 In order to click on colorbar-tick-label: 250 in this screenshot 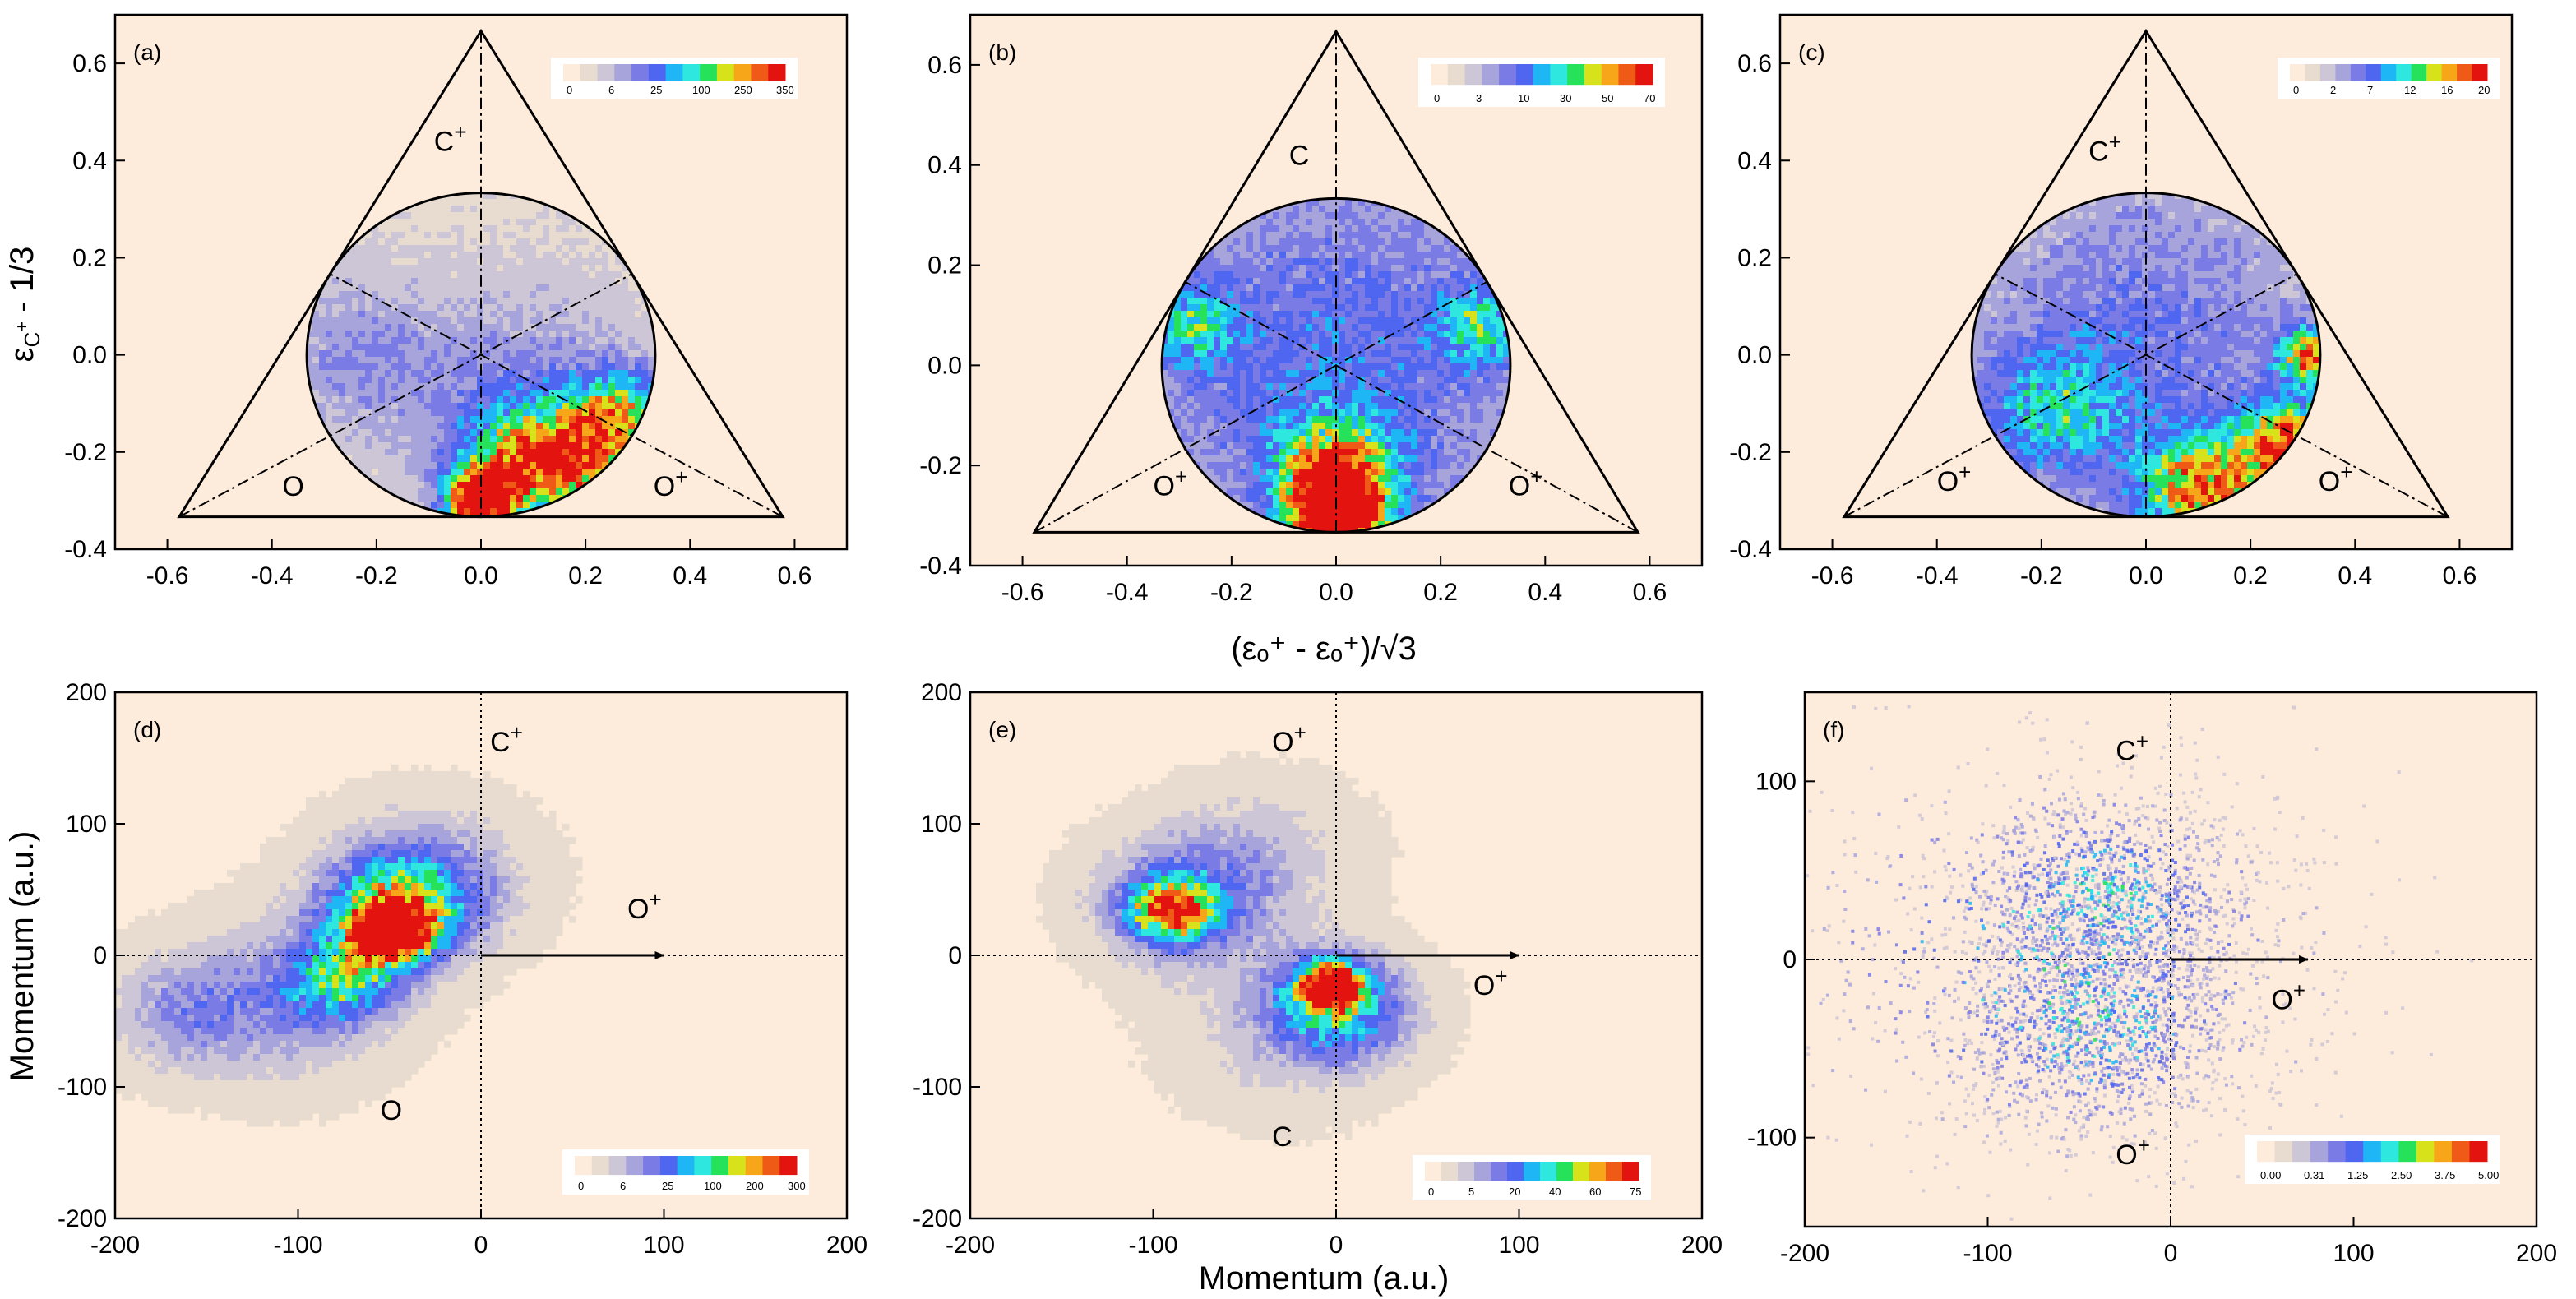, I will do `click(743, 90)`.